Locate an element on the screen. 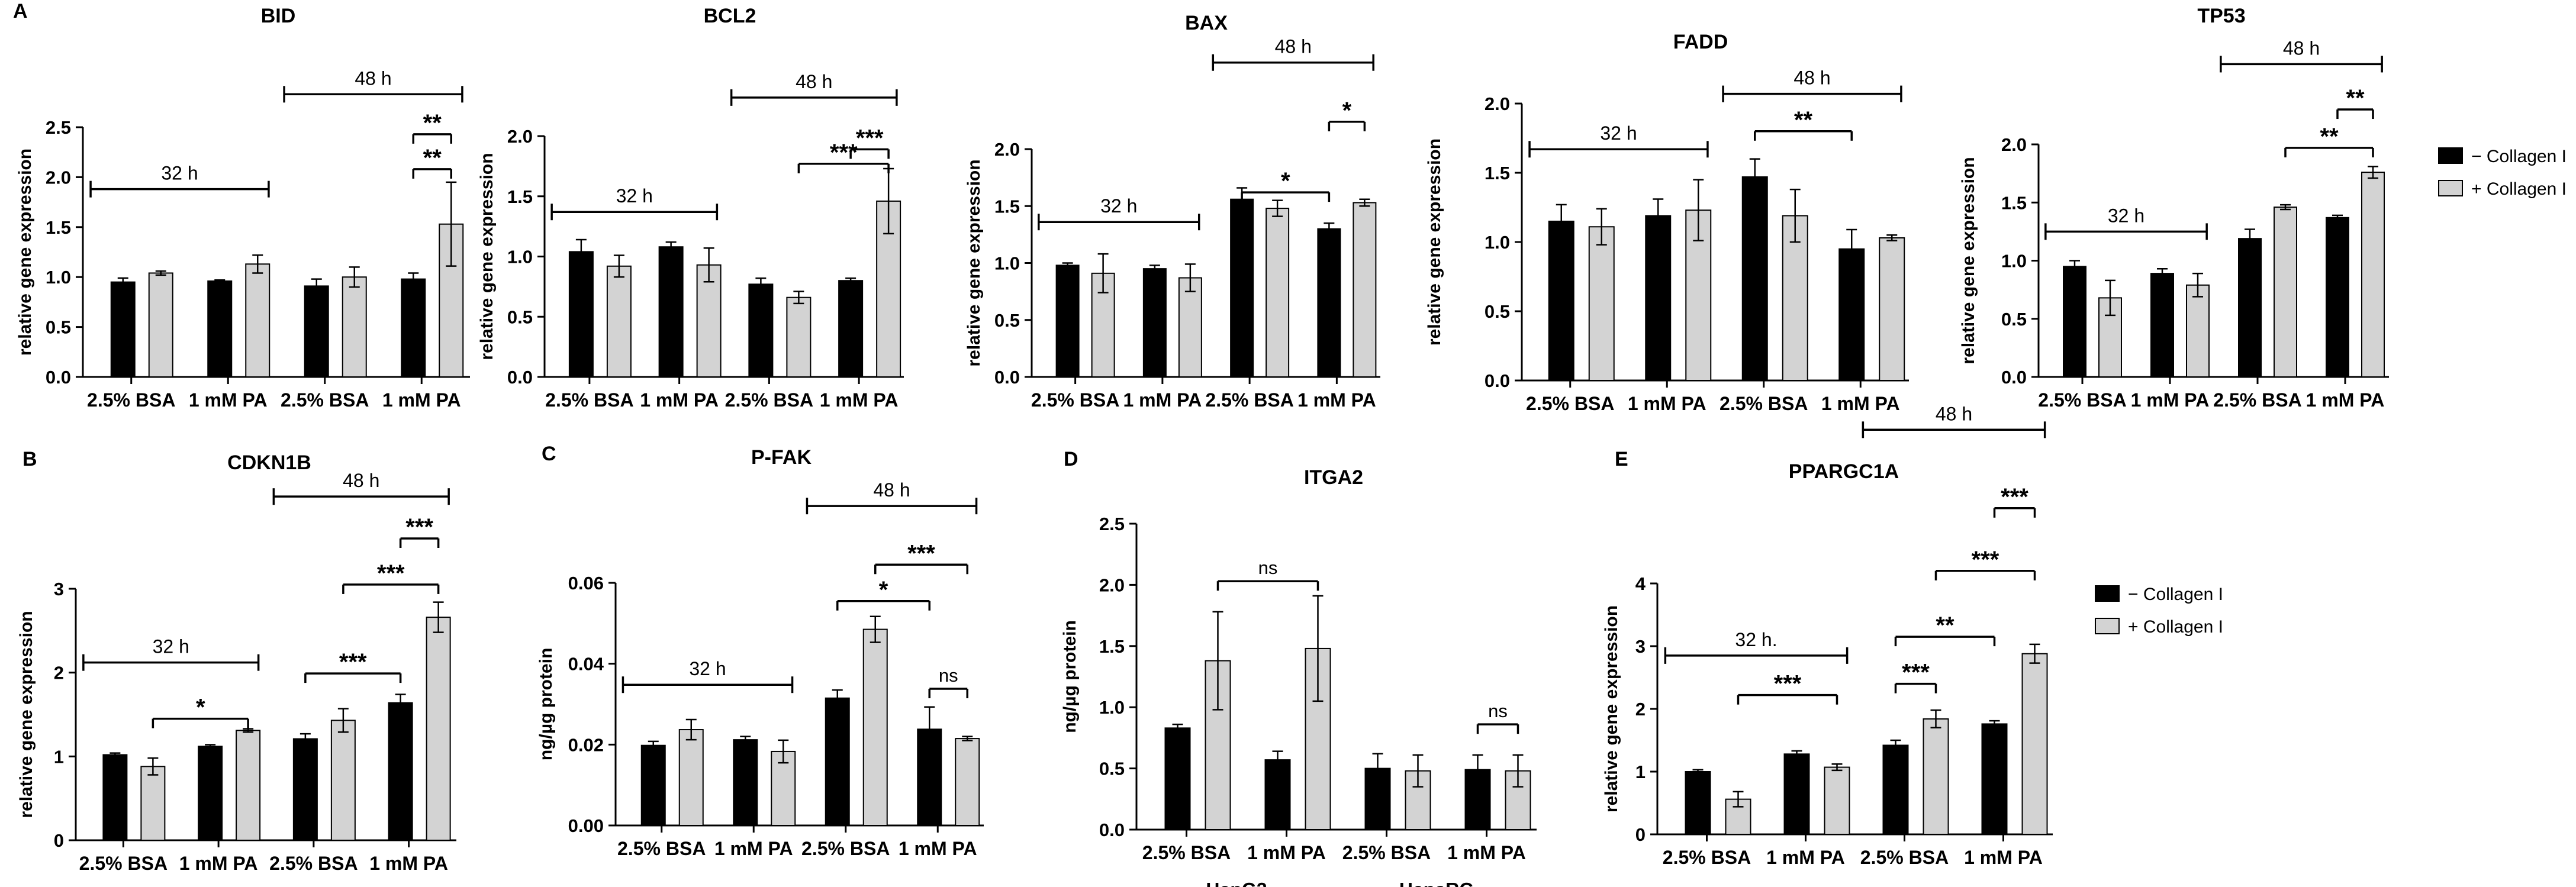 Image resolution: width=2576 pixels, height=887 pixels. legend-label: + Collagen I is located at coordinates (2519, 189).